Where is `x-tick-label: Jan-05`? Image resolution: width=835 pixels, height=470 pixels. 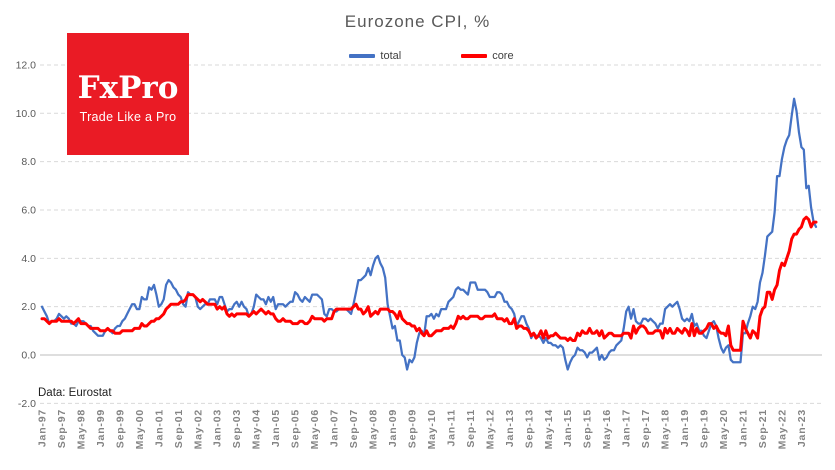
x-tick-label: Jan-05 is located at coordinates (276, 428).